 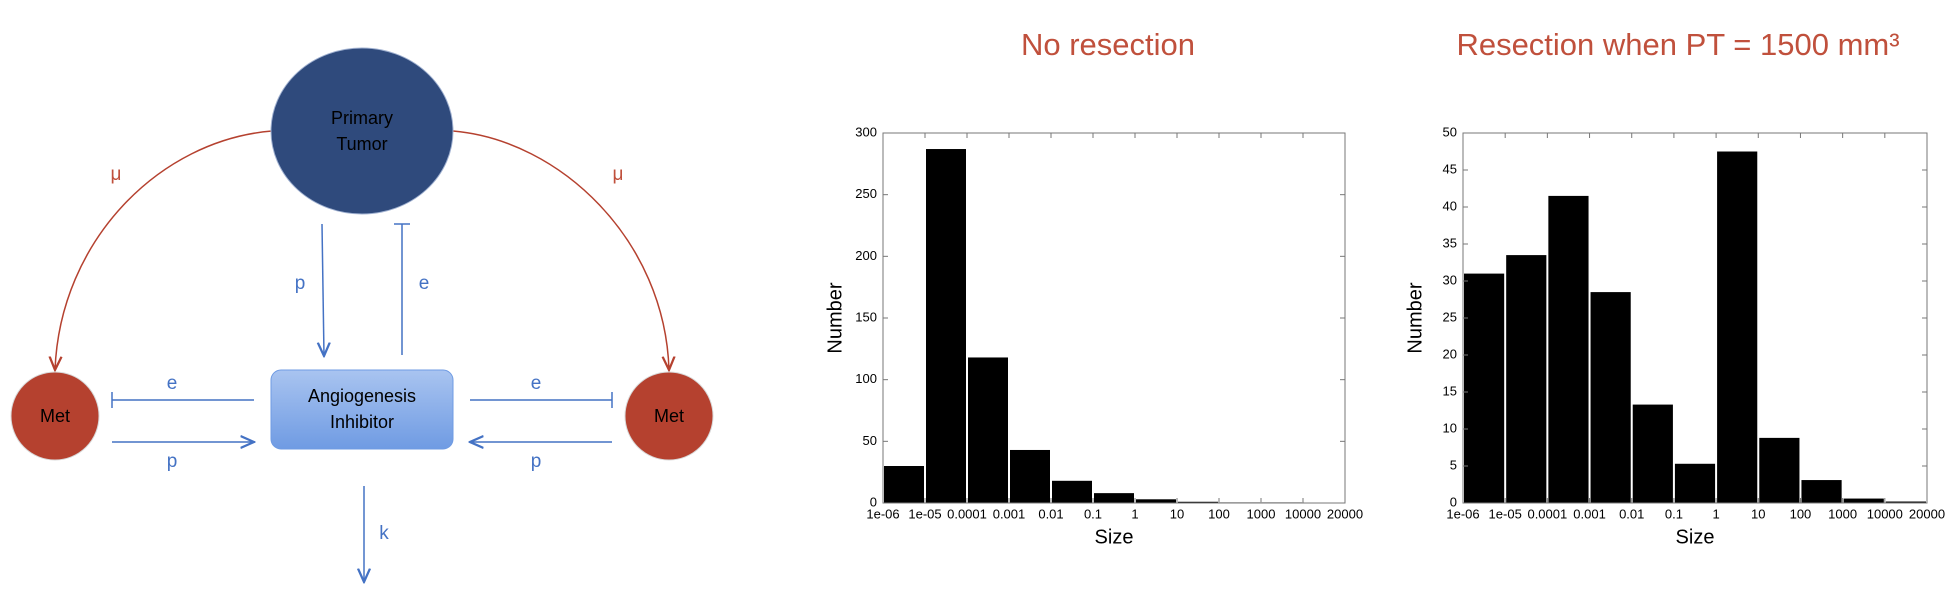 I want to click on y-tick-label: 30, so click(x=1450, y=279).